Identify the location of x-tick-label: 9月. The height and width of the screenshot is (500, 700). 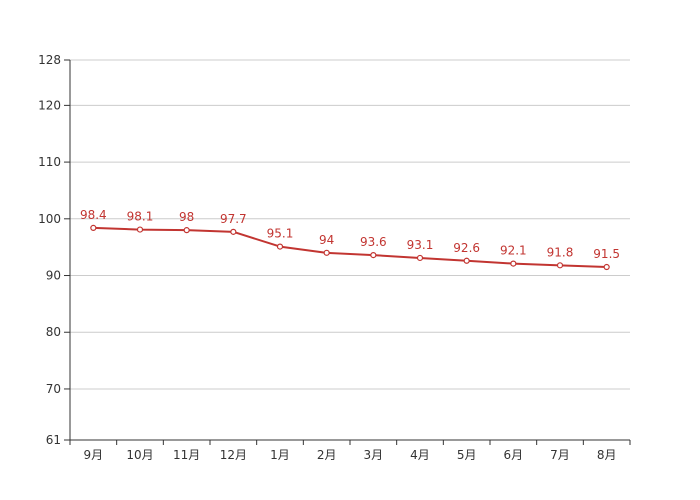
(94, 455).